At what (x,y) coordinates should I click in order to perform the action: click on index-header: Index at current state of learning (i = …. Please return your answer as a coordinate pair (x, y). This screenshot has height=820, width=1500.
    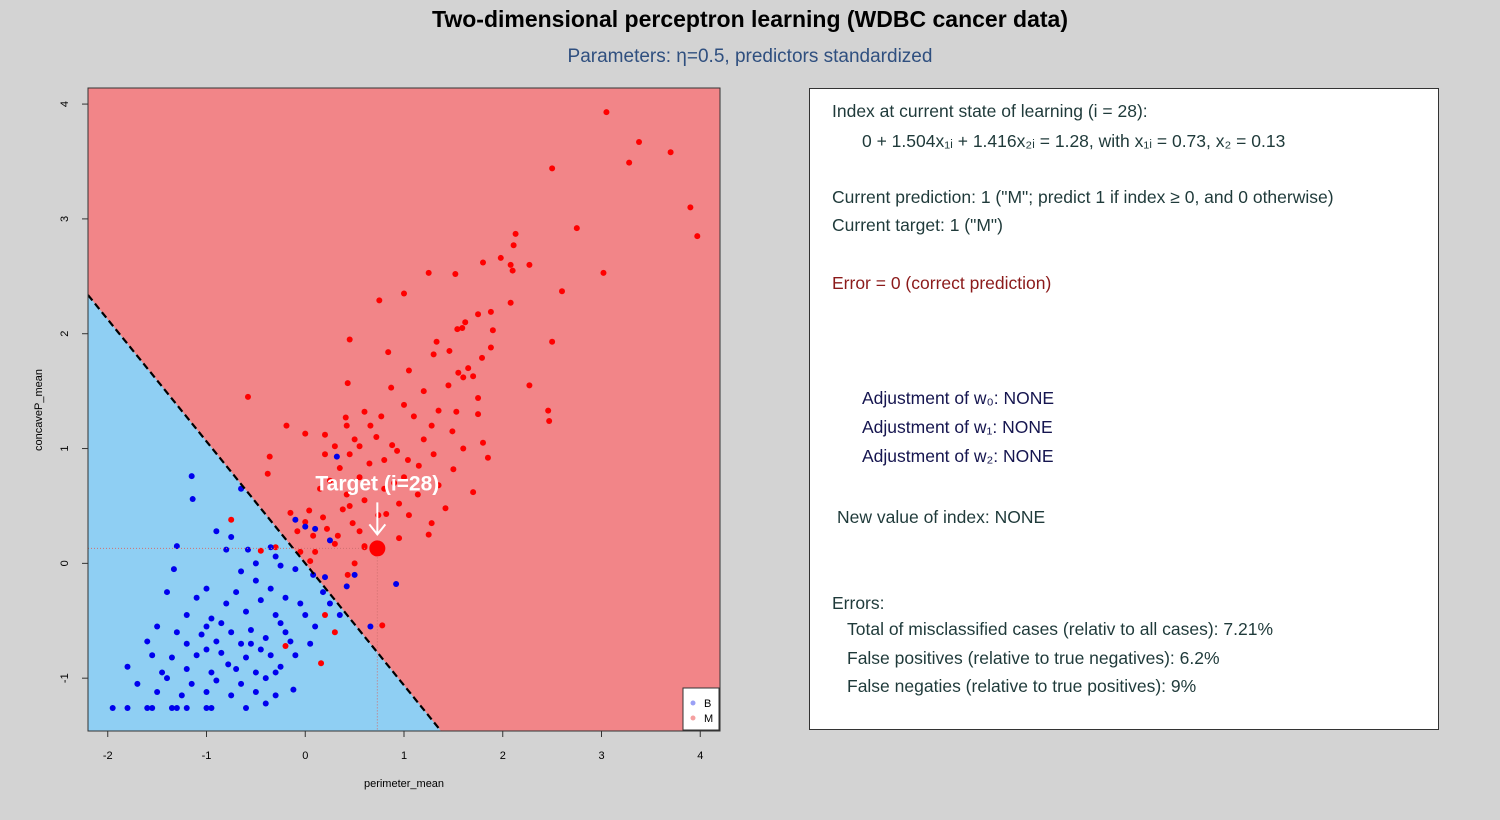
    Looking at the image, I should click on (990, 111).